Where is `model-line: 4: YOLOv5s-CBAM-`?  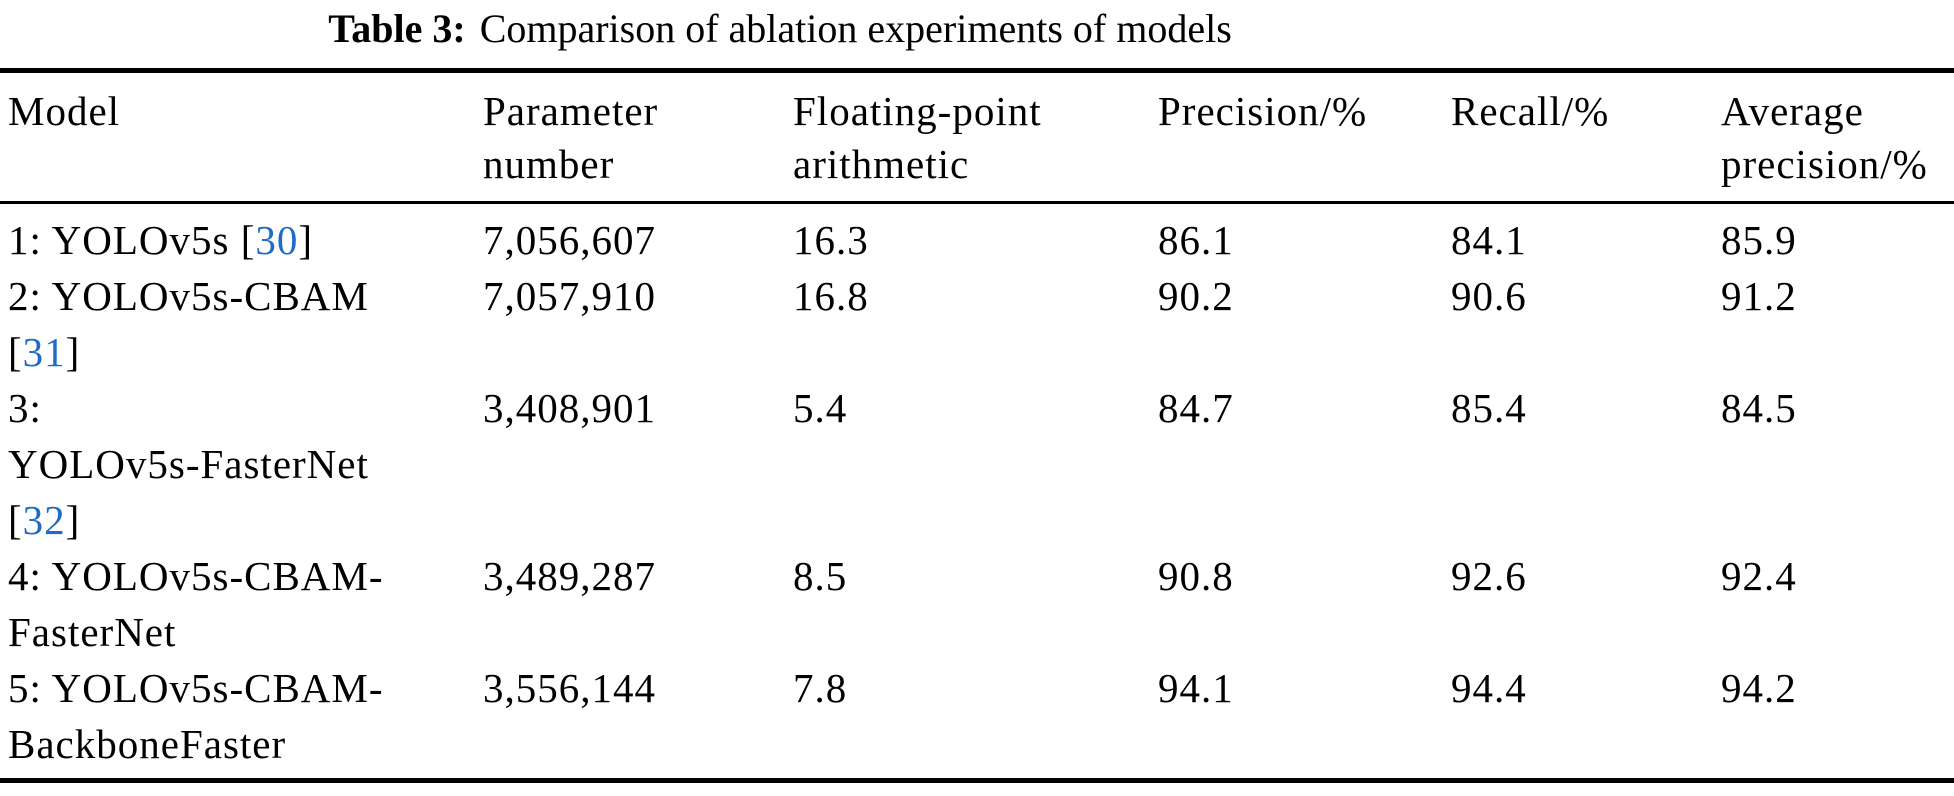
model-line: 4: YOLOv5s-CBAM- is located at coordinates (245, 576).